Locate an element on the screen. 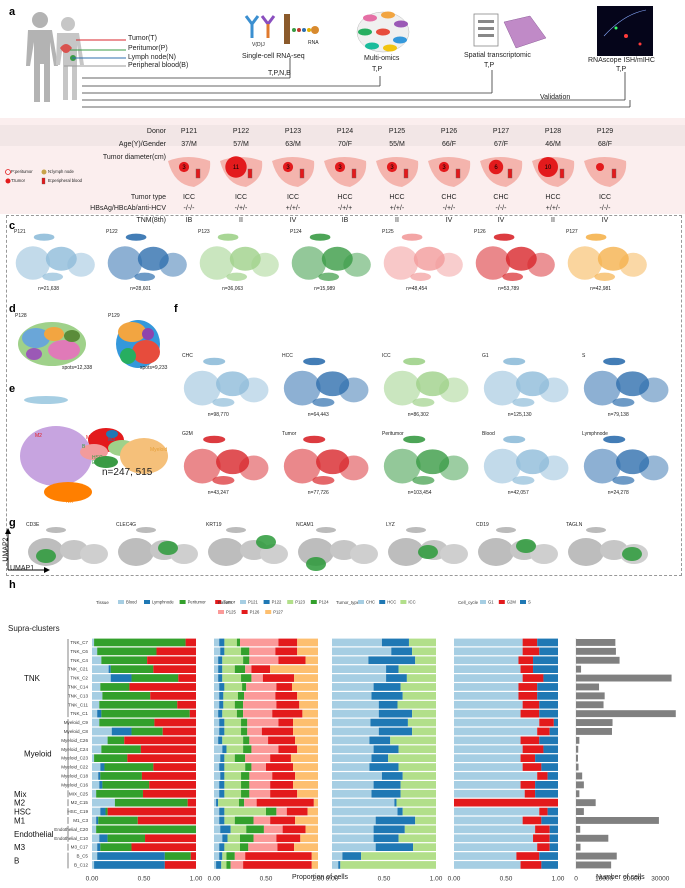 This screenshot has height=888, width=685. count-xlabel: Number of cells is located at coordinates (620, 877).